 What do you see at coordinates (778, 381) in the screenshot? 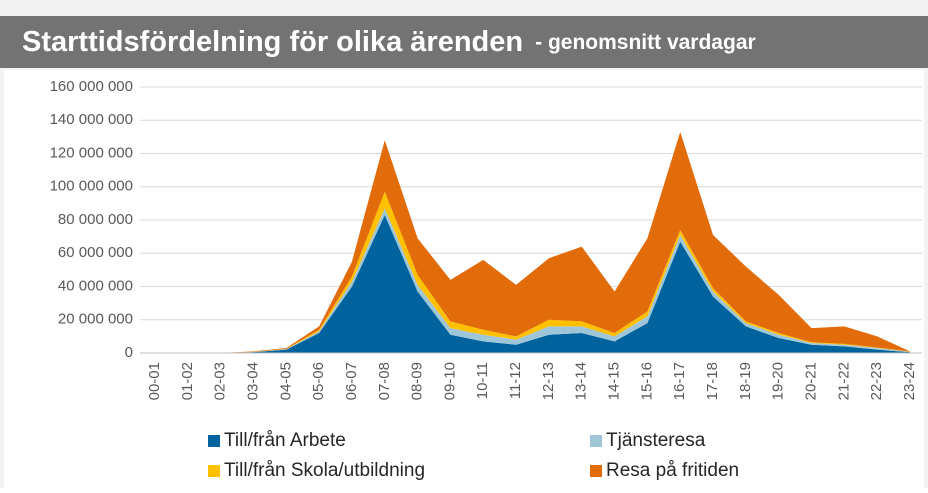
I see `x-tick-label: 19-20` at bounding box center [778, 381].